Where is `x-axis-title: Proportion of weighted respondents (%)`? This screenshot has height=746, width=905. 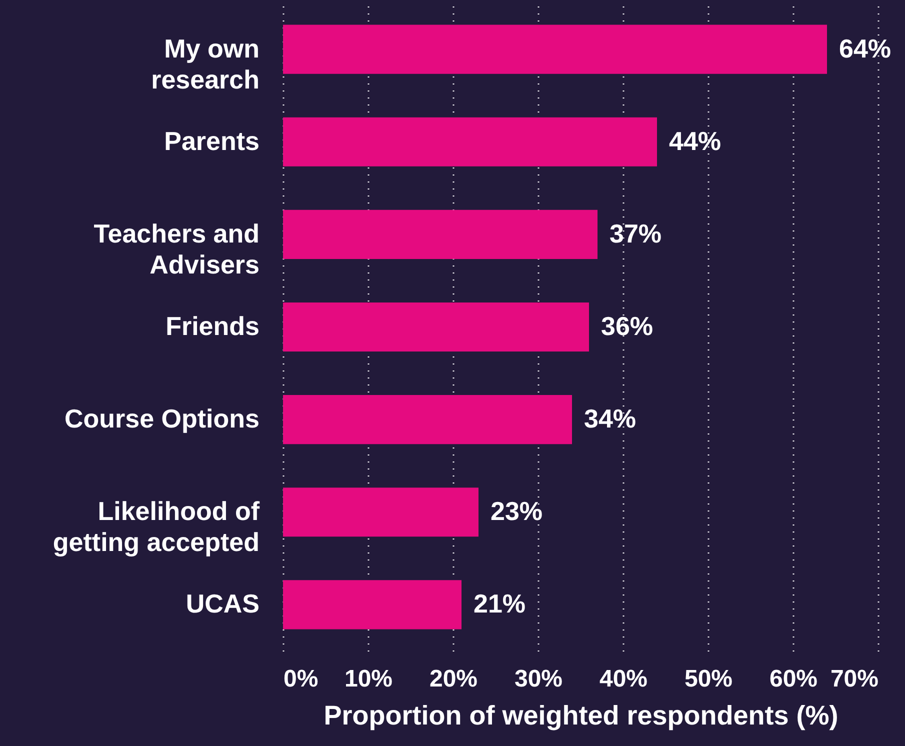
x-axis-title: Proportion of weighted respondents (%) is located at coordinates (581, 715).